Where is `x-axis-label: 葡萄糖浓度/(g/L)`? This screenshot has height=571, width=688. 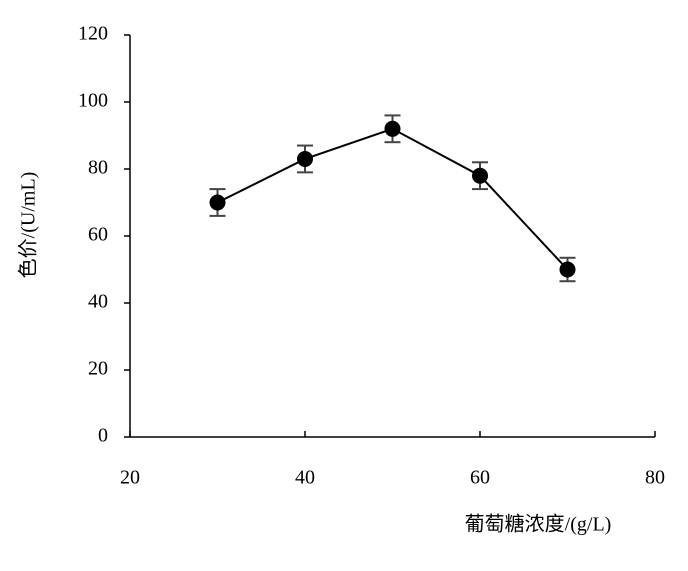 x-axis-label: 葡萄糖浓度/(g/L) is located at coordinates (538, 524).